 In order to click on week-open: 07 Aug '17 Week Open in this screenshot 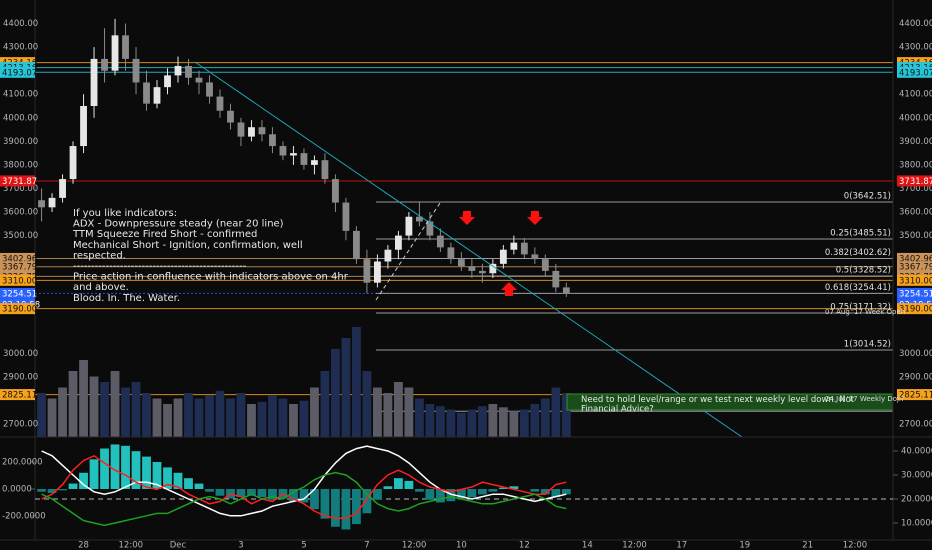, I will do `click(865, 312)`.